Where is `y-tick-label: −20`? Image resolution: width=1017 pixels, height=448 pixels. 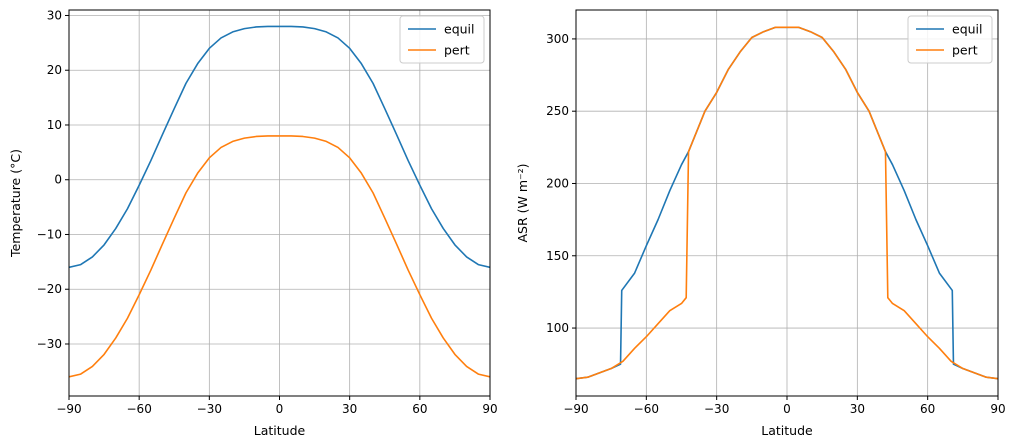
y-tick-label: −20 is located at coordinates (49, 289).